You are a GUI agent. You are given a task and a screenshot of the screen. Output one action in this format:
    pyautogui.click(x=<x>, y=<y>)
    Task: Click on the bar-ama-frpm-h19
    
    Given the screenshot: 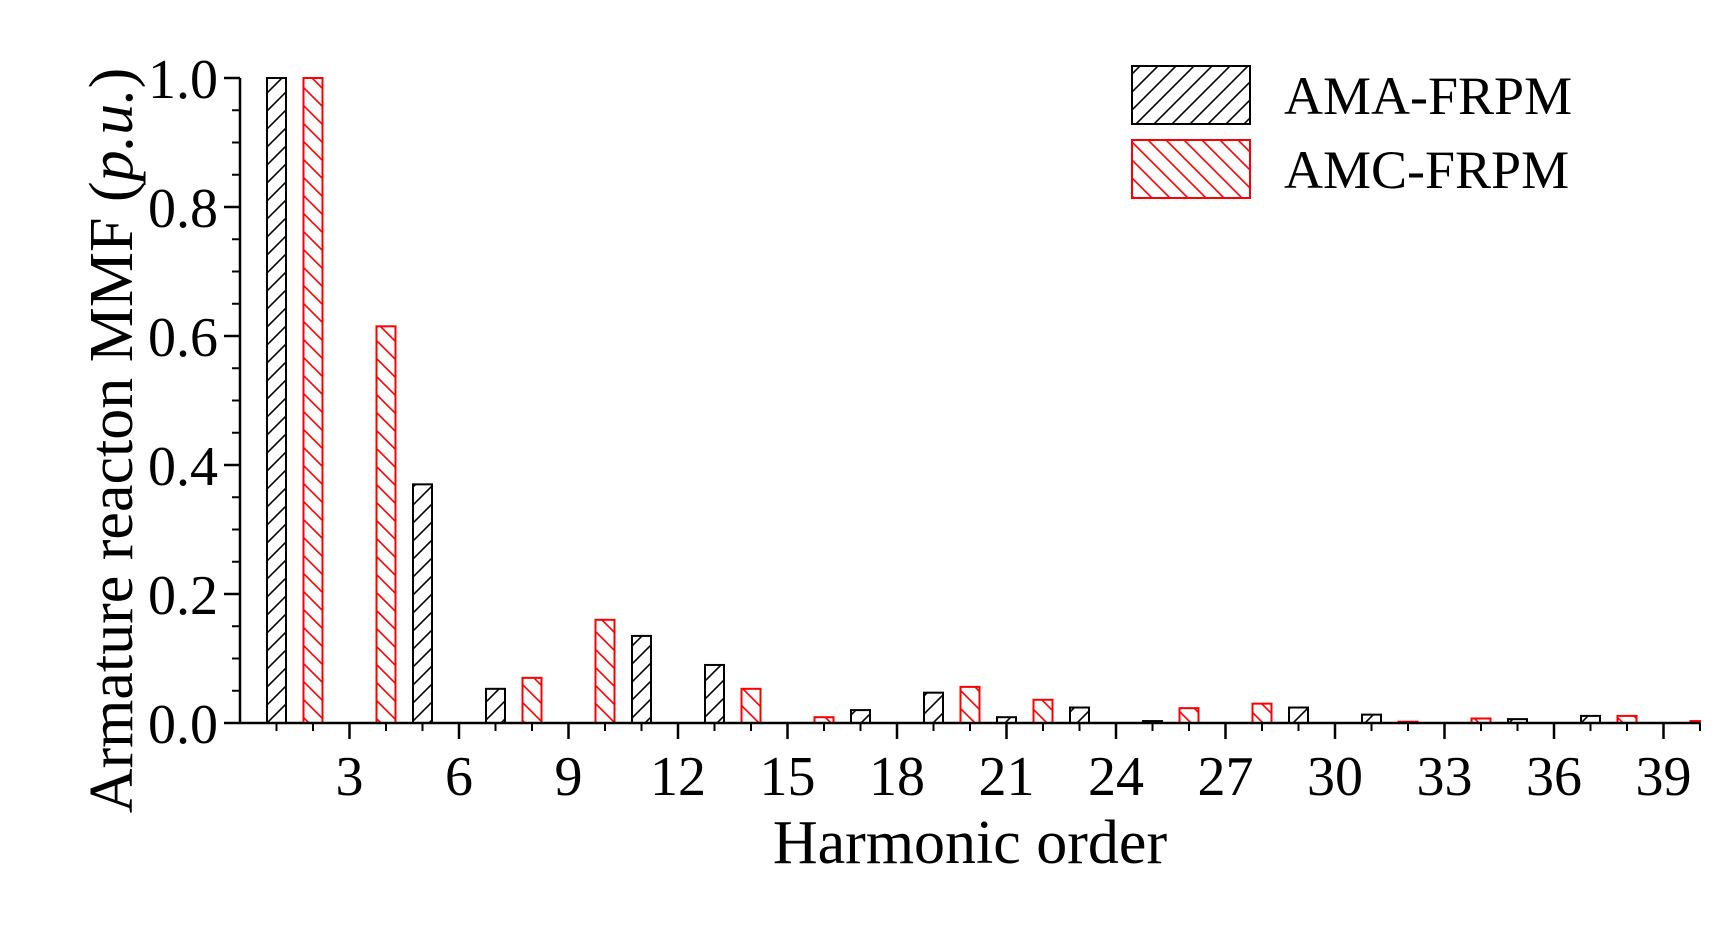 What is the action you would take?
    pyautogui.click(x=933, y=707)
    